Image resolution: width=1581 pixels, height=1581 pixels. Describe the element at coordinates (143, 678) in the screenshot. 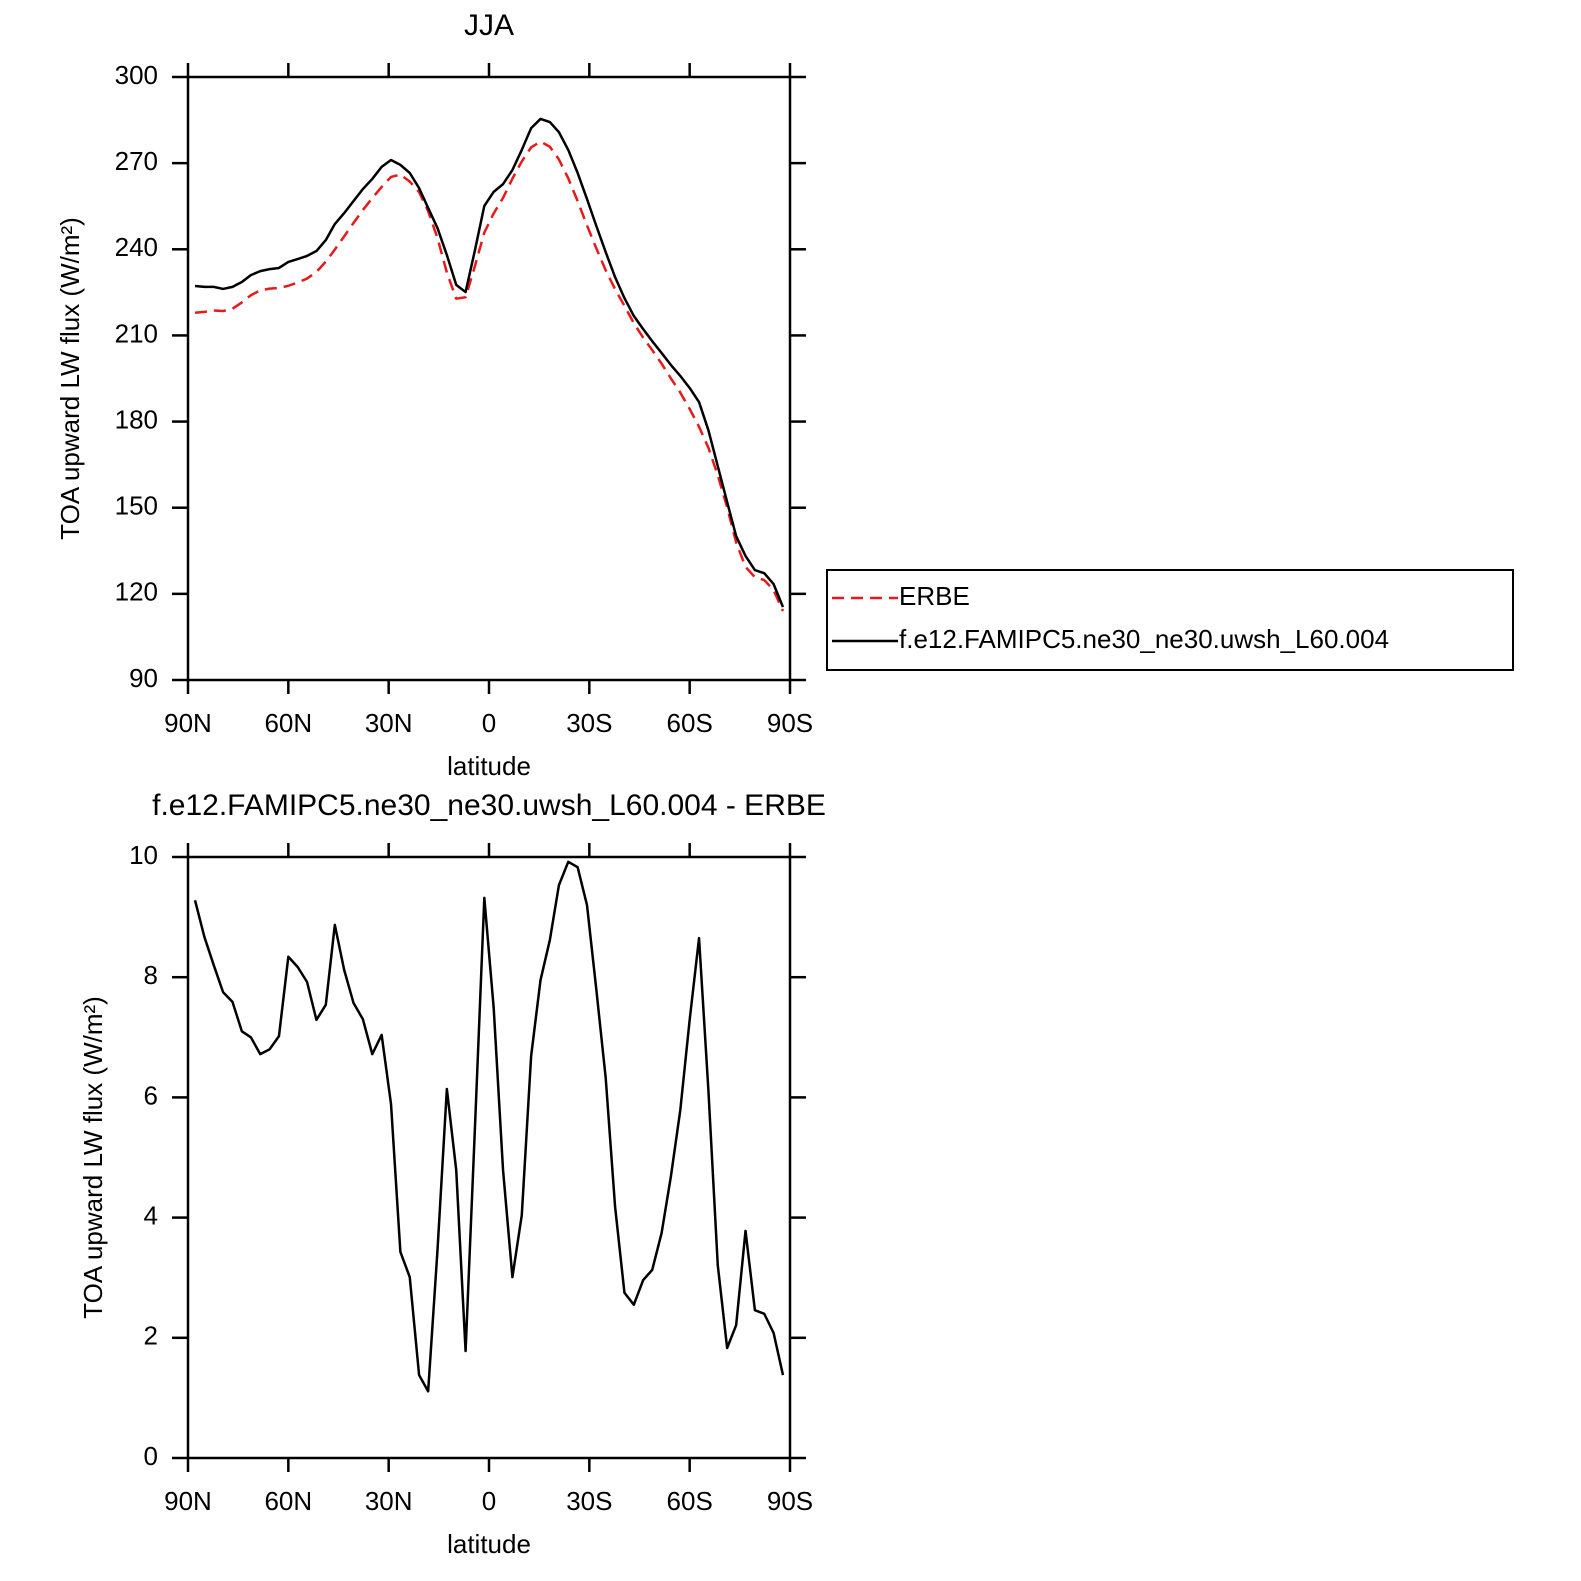

I see `y-tick-label: 90` at that location.